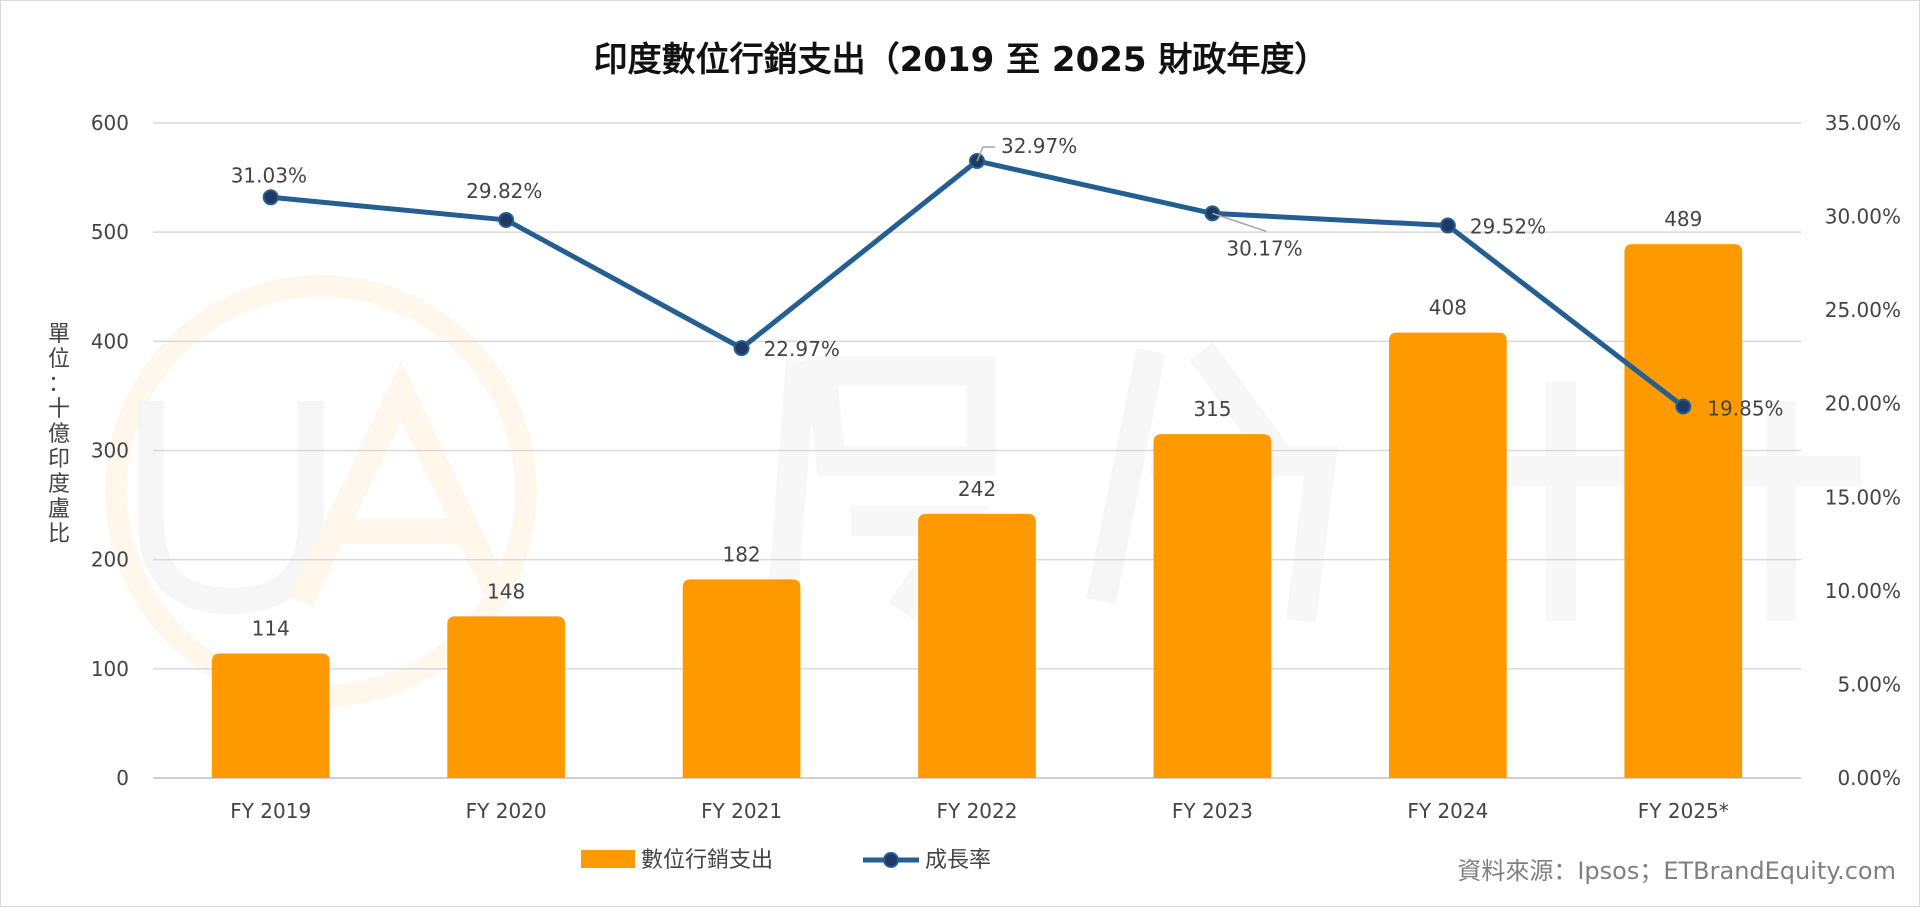 This screenshot has width=1920, height=908. Describe the element at coordinates (1676, 871) in the screenshot. I see `source-note: 資料來源：Ipsos；ETBrandEquity.com` at that location.